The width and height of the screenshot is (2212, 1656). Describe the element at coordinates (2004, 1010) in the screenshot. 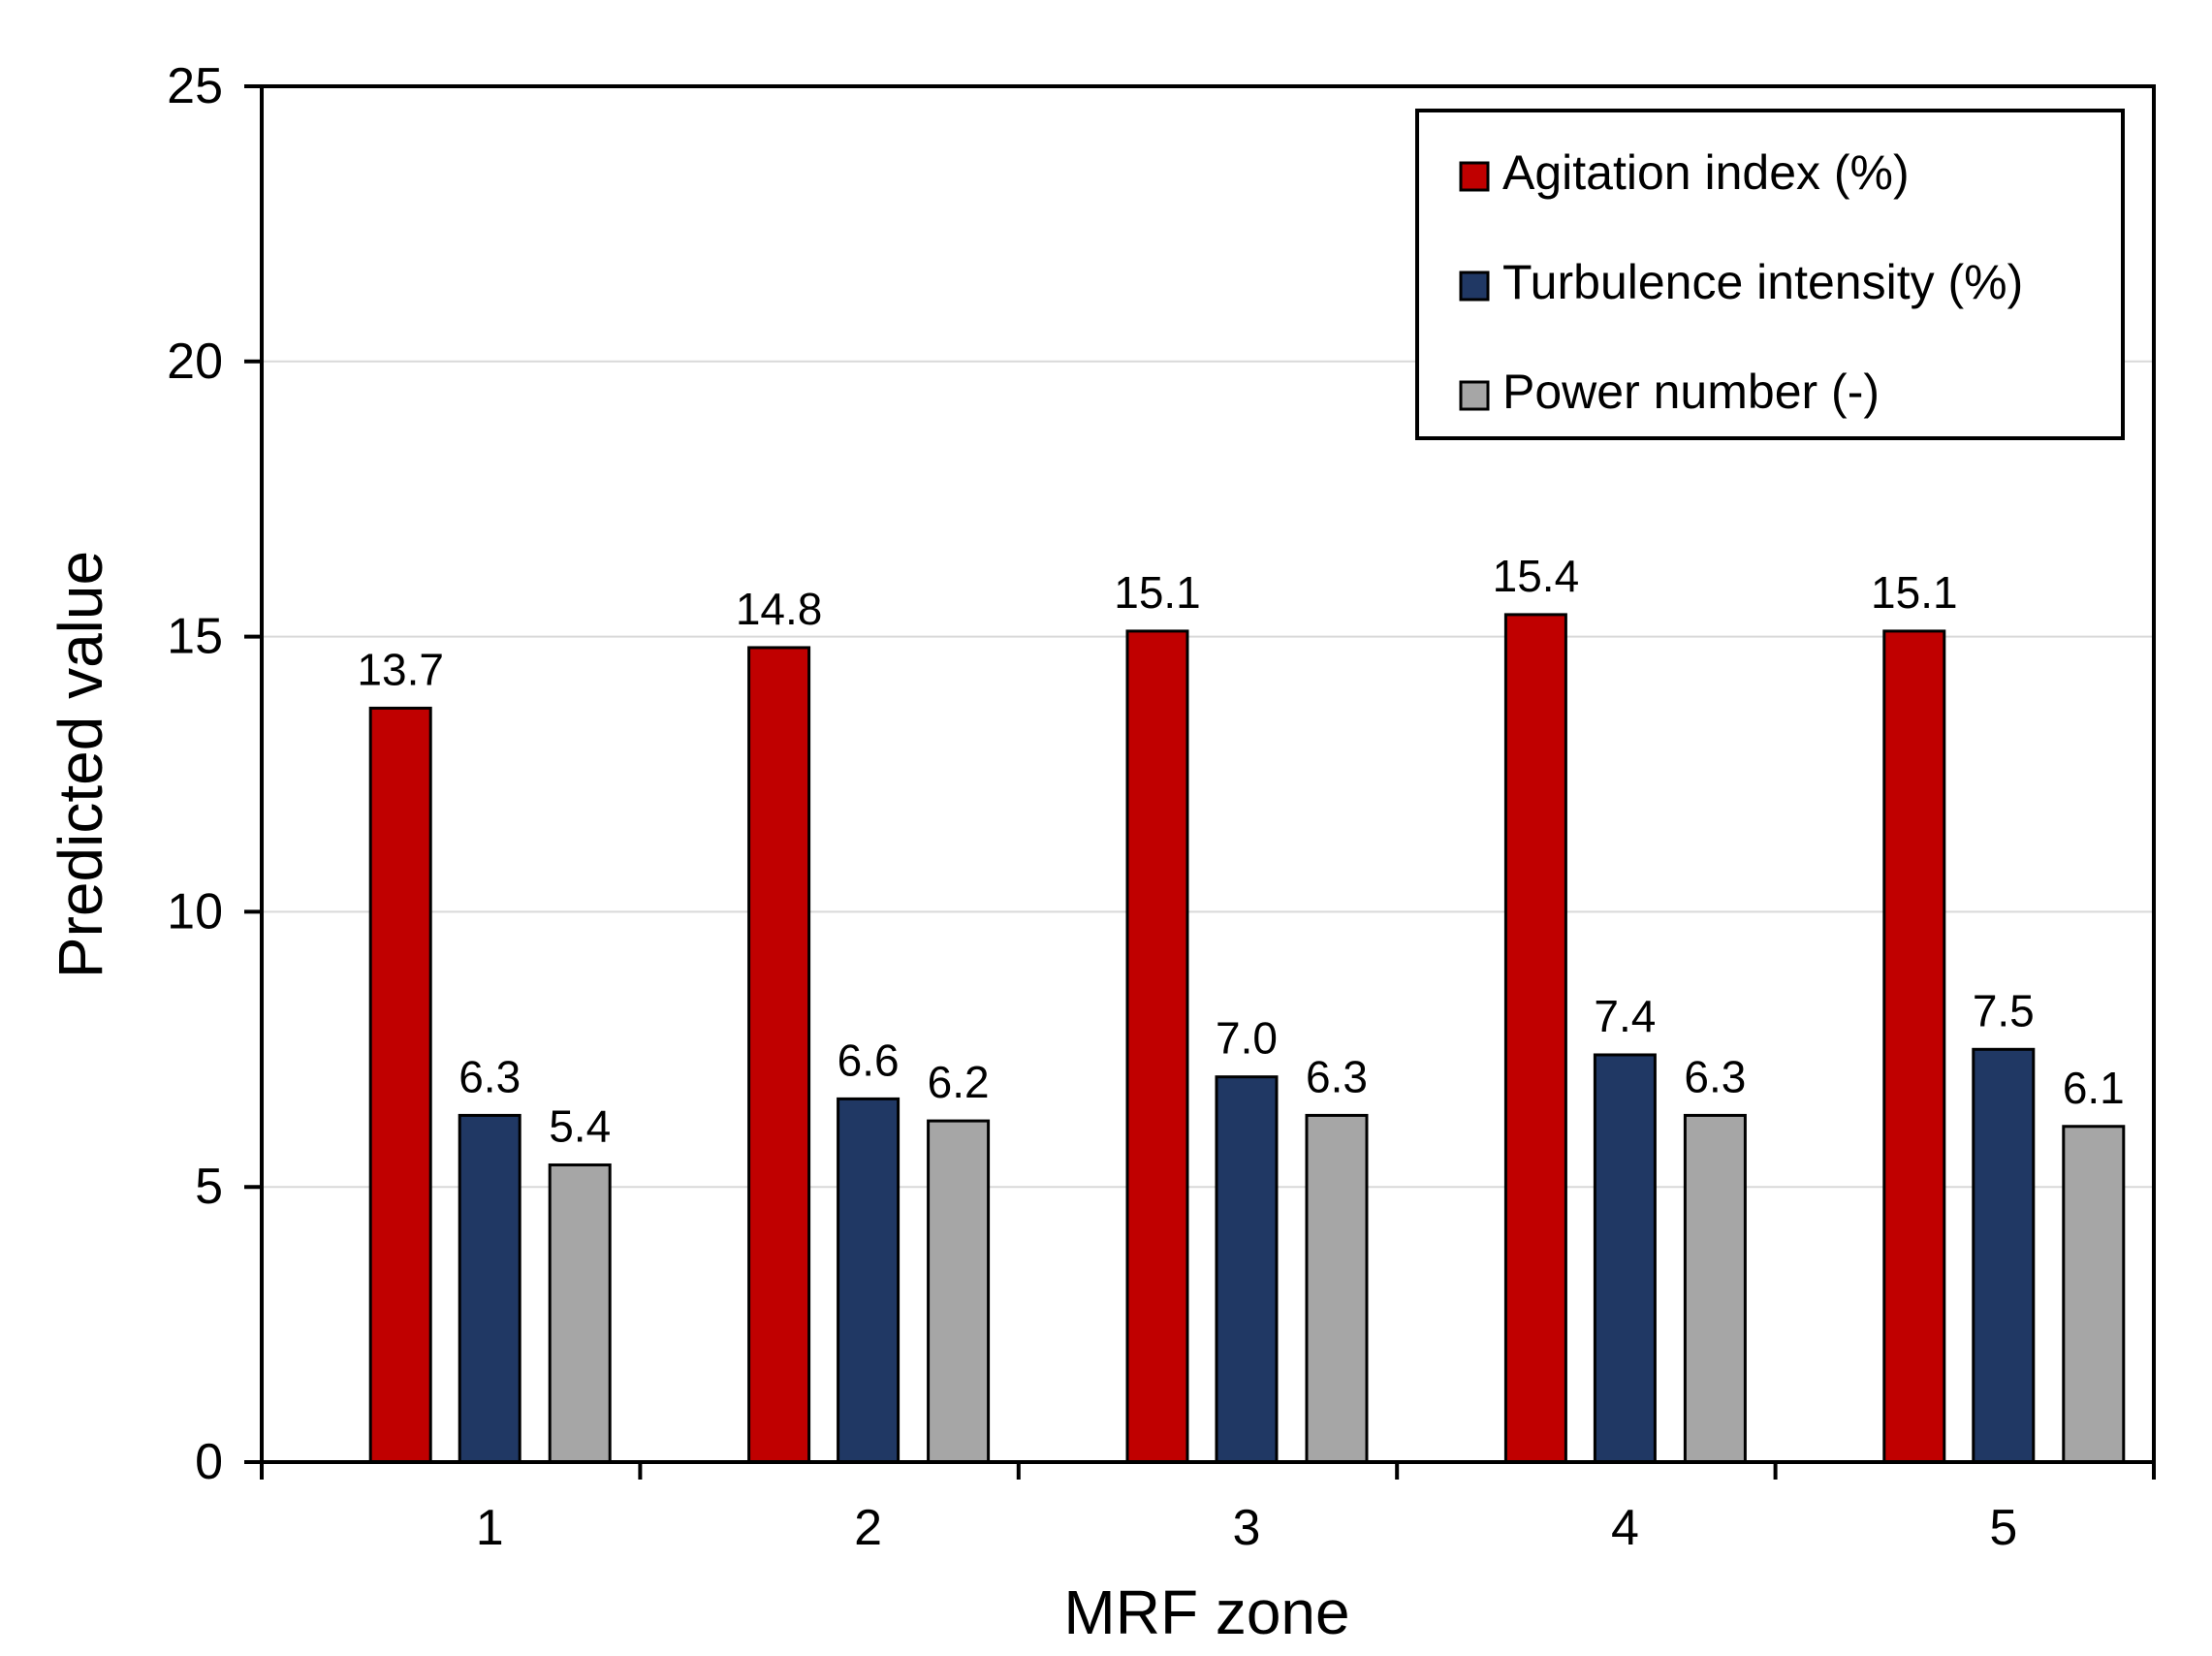

I see `data-label: 7.5` at that location.